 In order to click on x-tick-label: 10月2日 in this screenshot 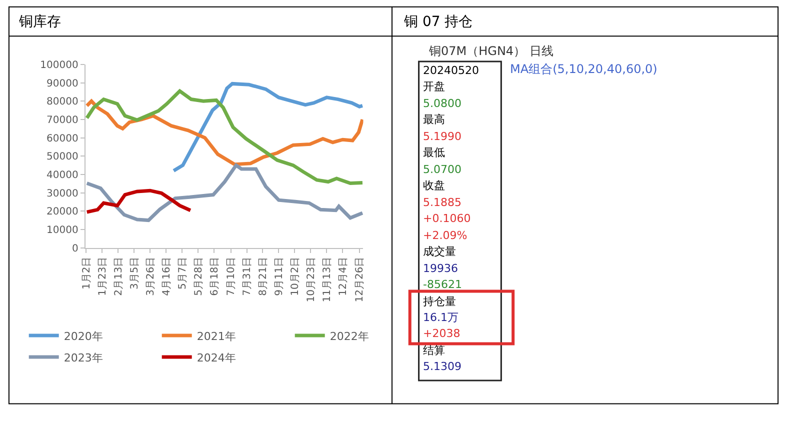, I will do `click(295, 276)`.